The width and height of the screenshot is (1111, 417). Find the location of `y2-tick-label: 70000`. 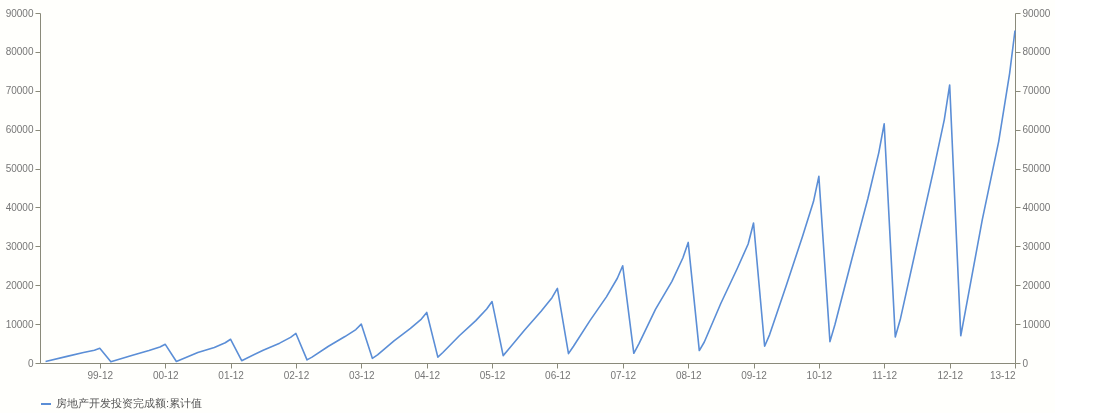

y2-tick-label: 70000 is located at coordinates (1036, 91).